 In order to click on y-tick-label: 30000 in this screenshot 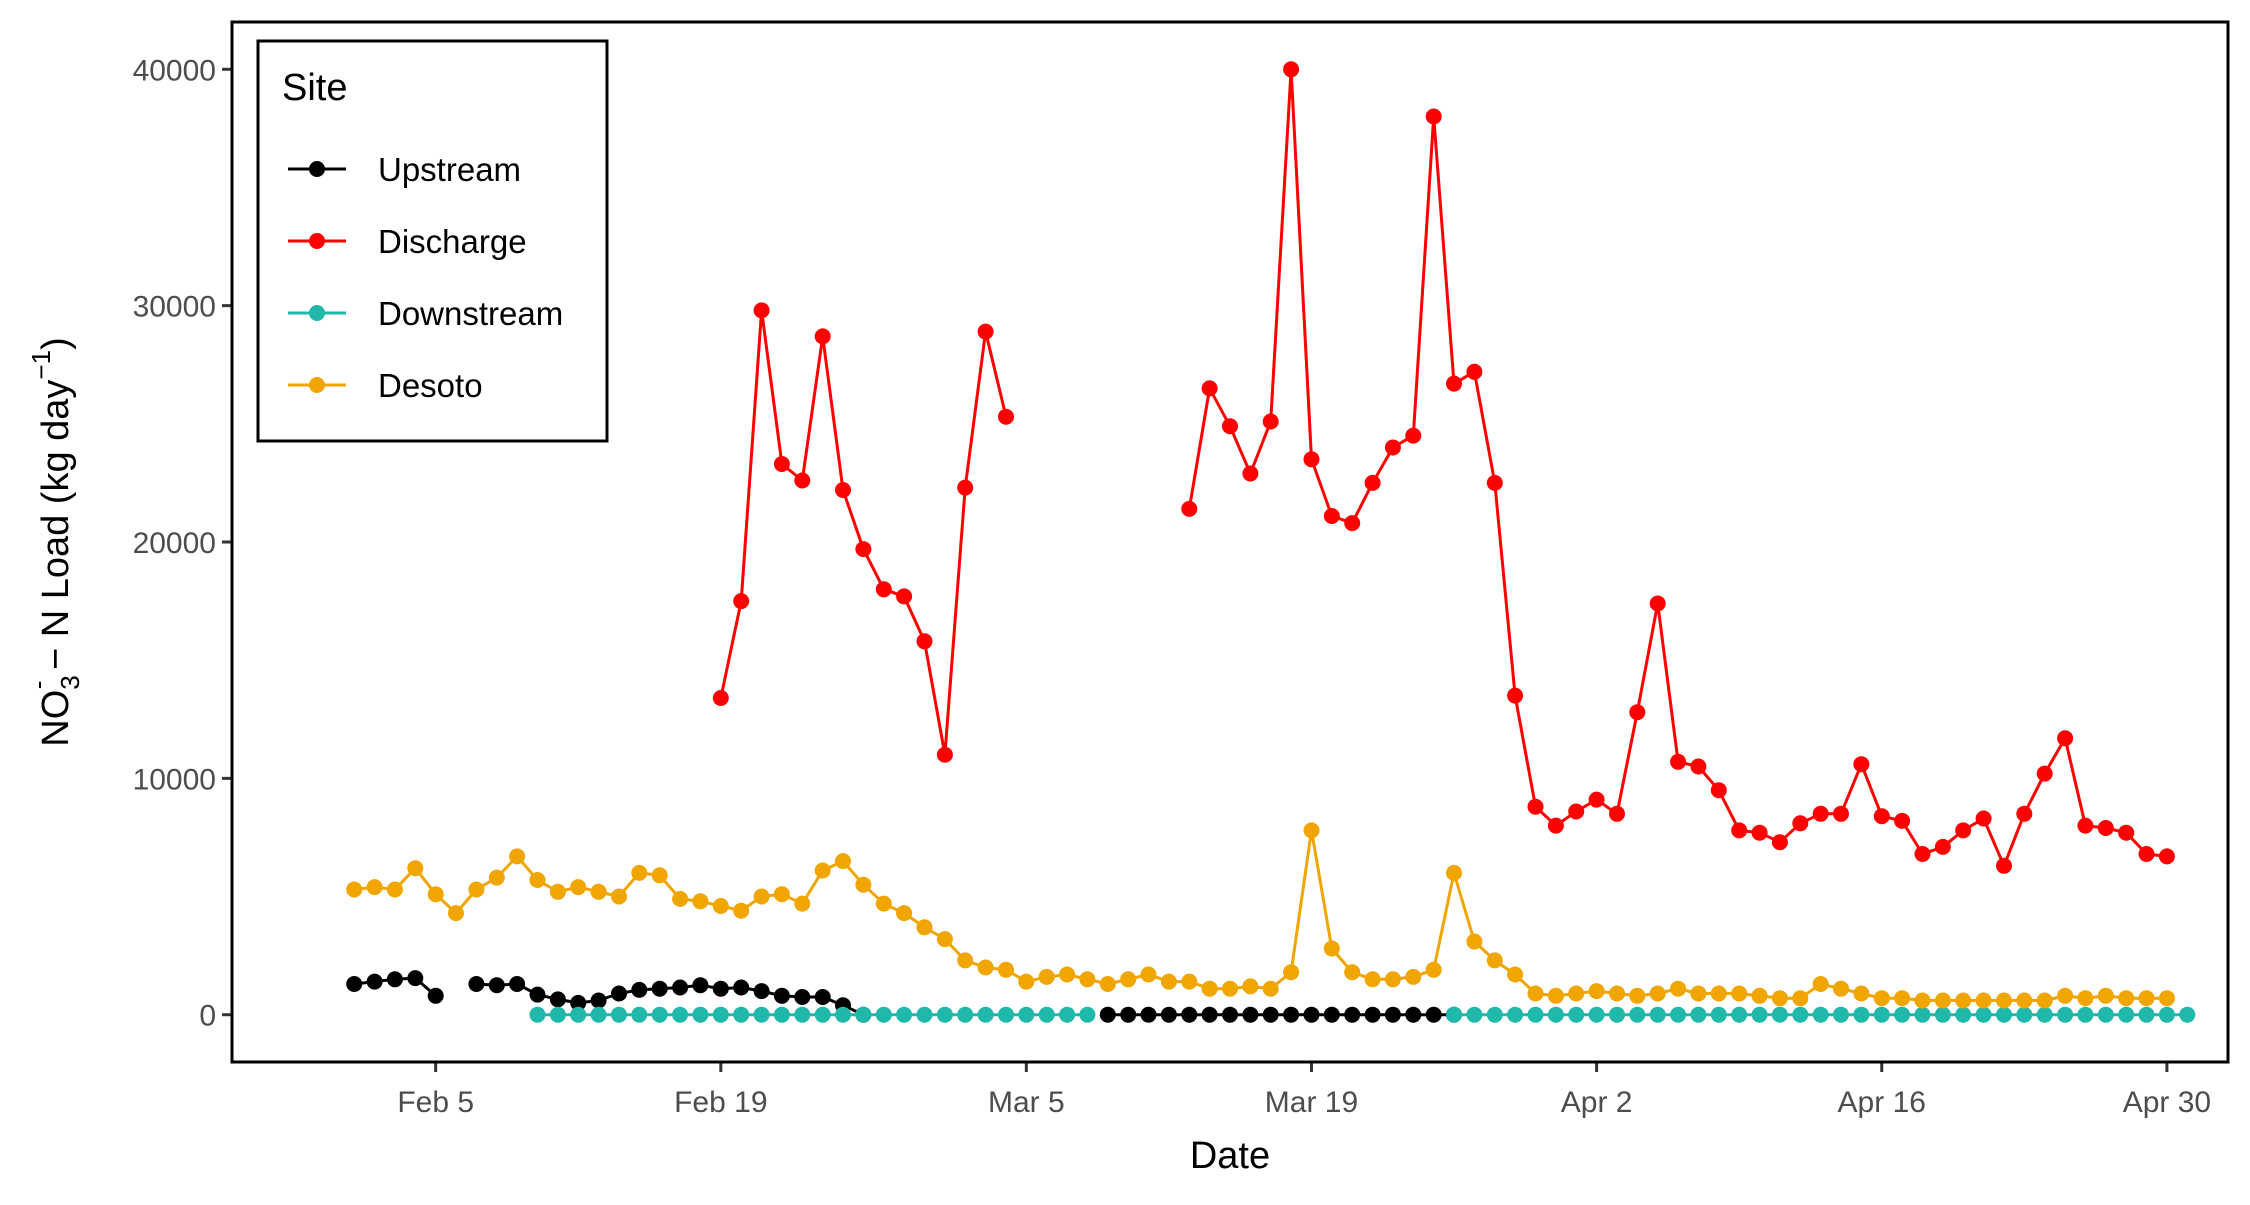, I will do `click(174, 307)`.